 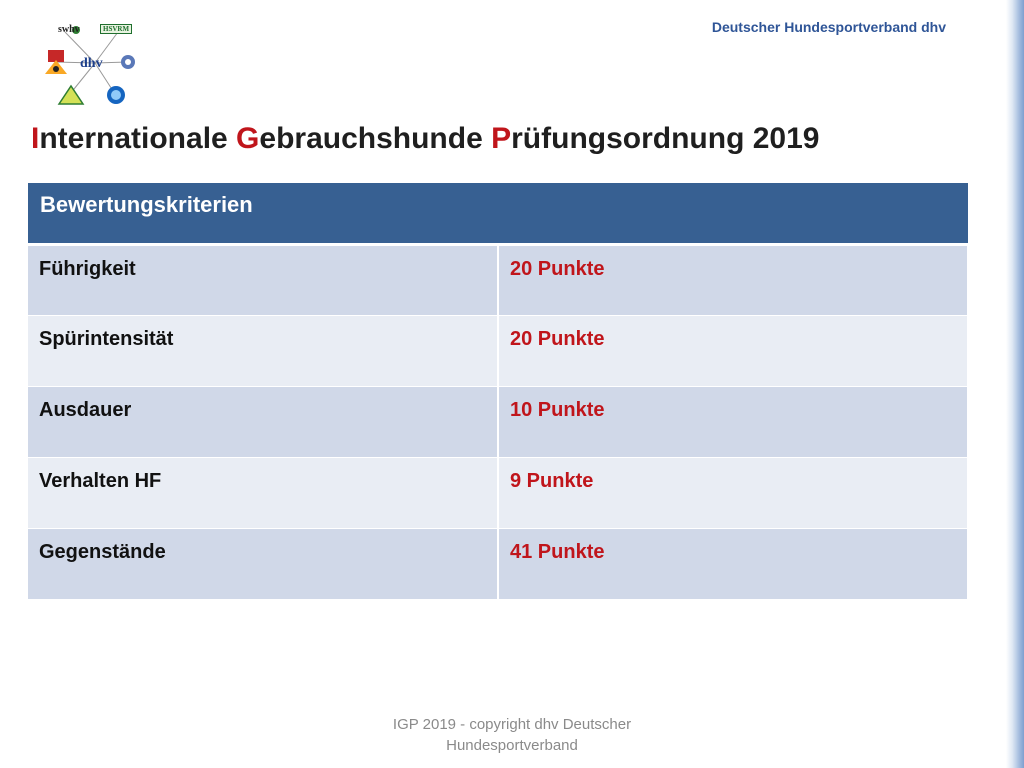 I want to click on points-cell: 9 Punkte, so click(x=733, y=493).